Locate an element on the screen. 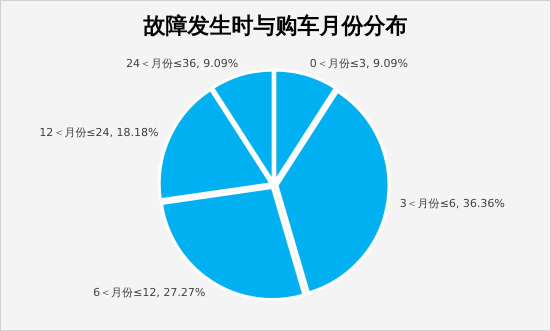  slice-label: 6＜月份≤12 is located at coordinates (124, 292).